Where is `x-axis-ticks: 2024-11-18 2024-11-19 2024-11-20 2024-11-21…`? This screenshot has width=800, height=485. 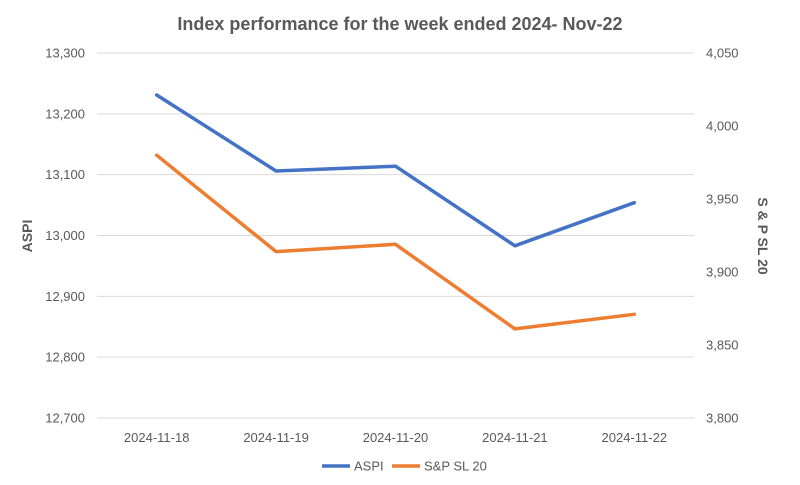 x-axis-ticks: 2024-11-18 2024-11-19 2024-11-20 2024-11-21… is located at coordinates (395, 437).